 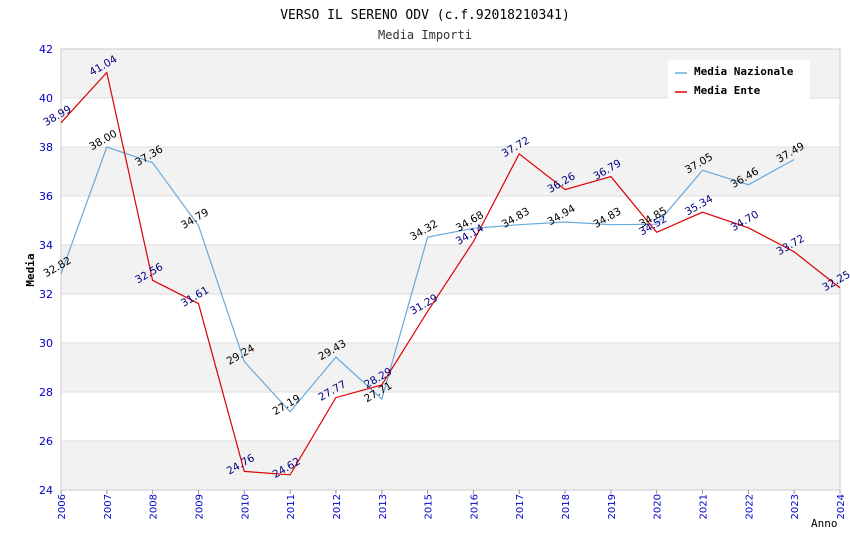 What do you see at coordinates (383, 506) in the screenshot?
I see `x-tick-label: 2013` at bounding box center [383, 506].